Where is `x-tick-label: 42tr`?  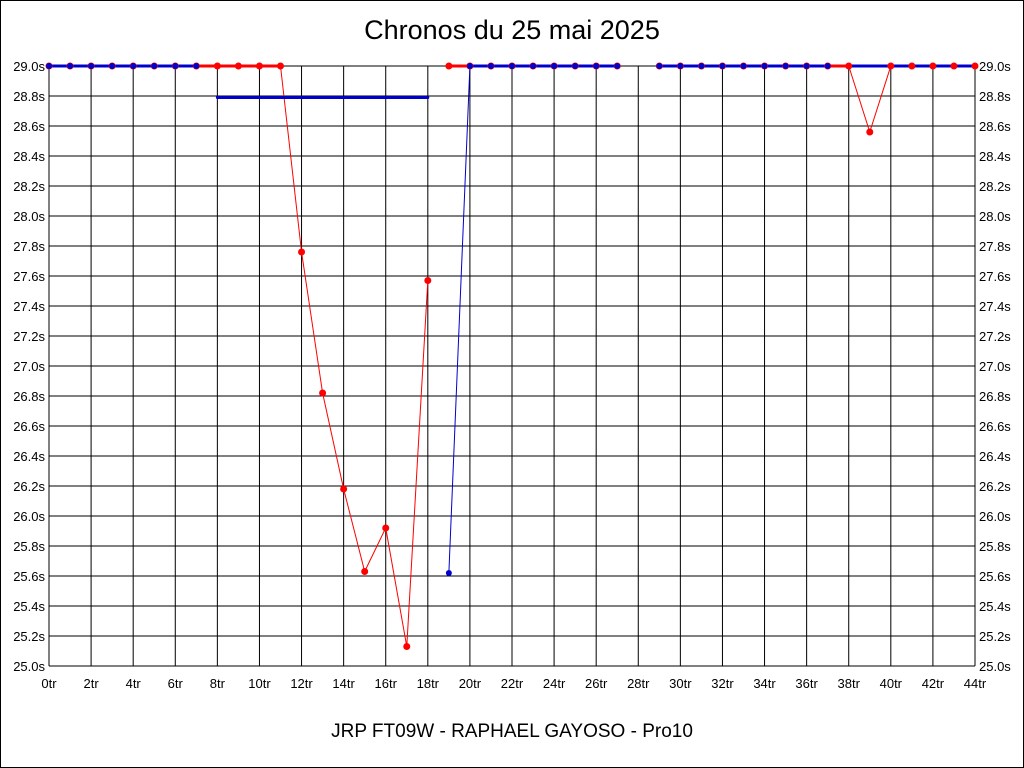
x-tick-label: 42tr is located at coordinates (933, 683).